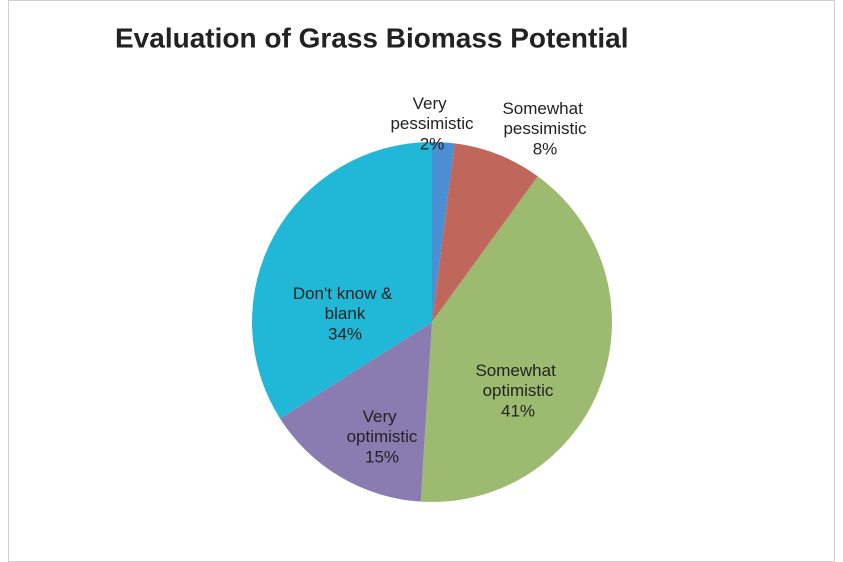 This screenshot has width=843, height=562. I want to click on slice-label: Very pessimistic, so click(432, 113).